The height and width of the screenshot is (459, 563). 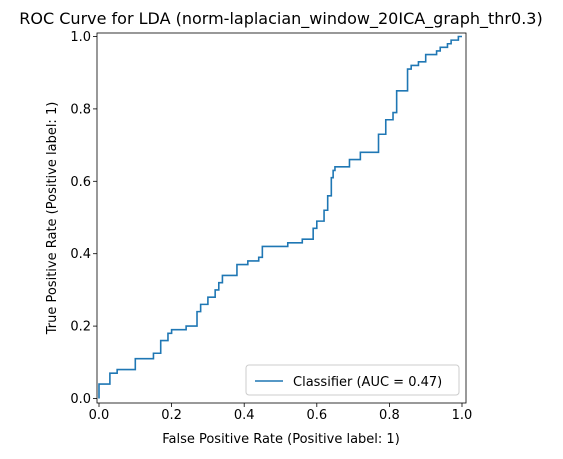 I want to click on y-tick-label: 0.6, so click(x=80, y=182).